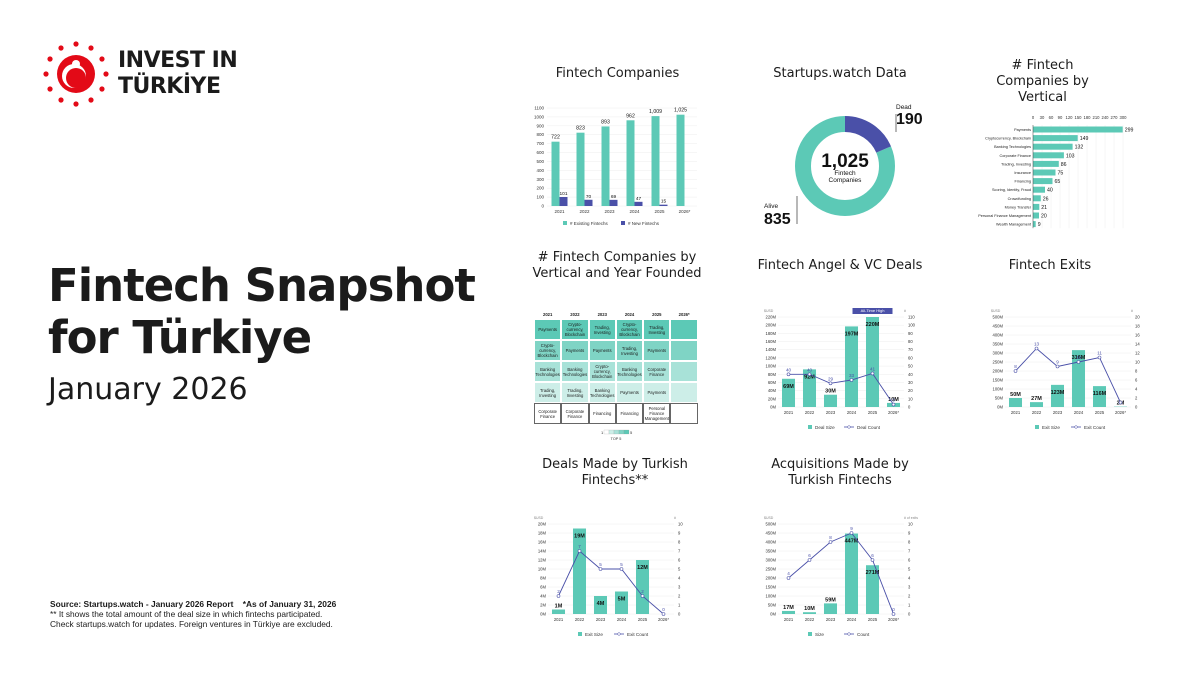 This screenshot has width=1200, height=675. I want to click on bar-new-fintechs, so click(638, 203).